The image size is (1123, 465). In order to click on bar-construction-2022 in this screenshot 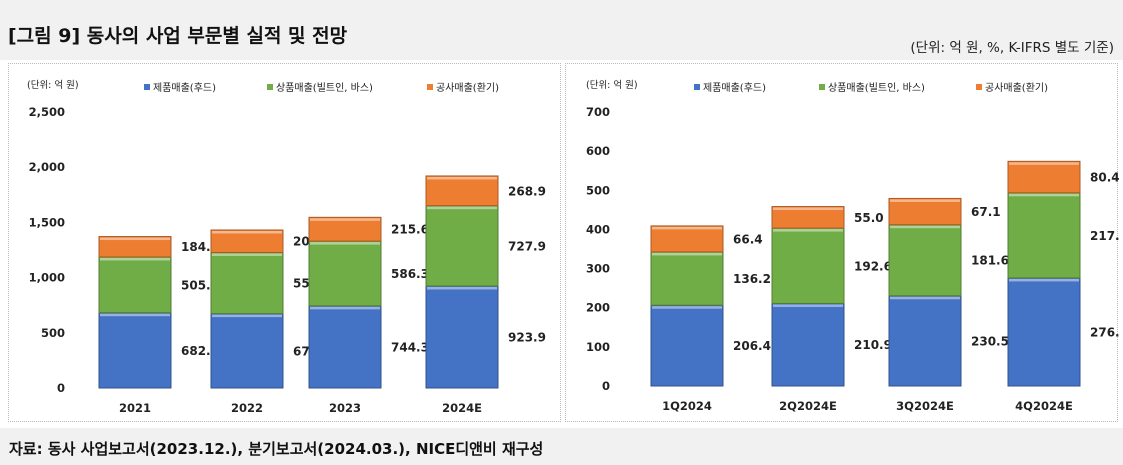, I will do `click(247, 241)`.